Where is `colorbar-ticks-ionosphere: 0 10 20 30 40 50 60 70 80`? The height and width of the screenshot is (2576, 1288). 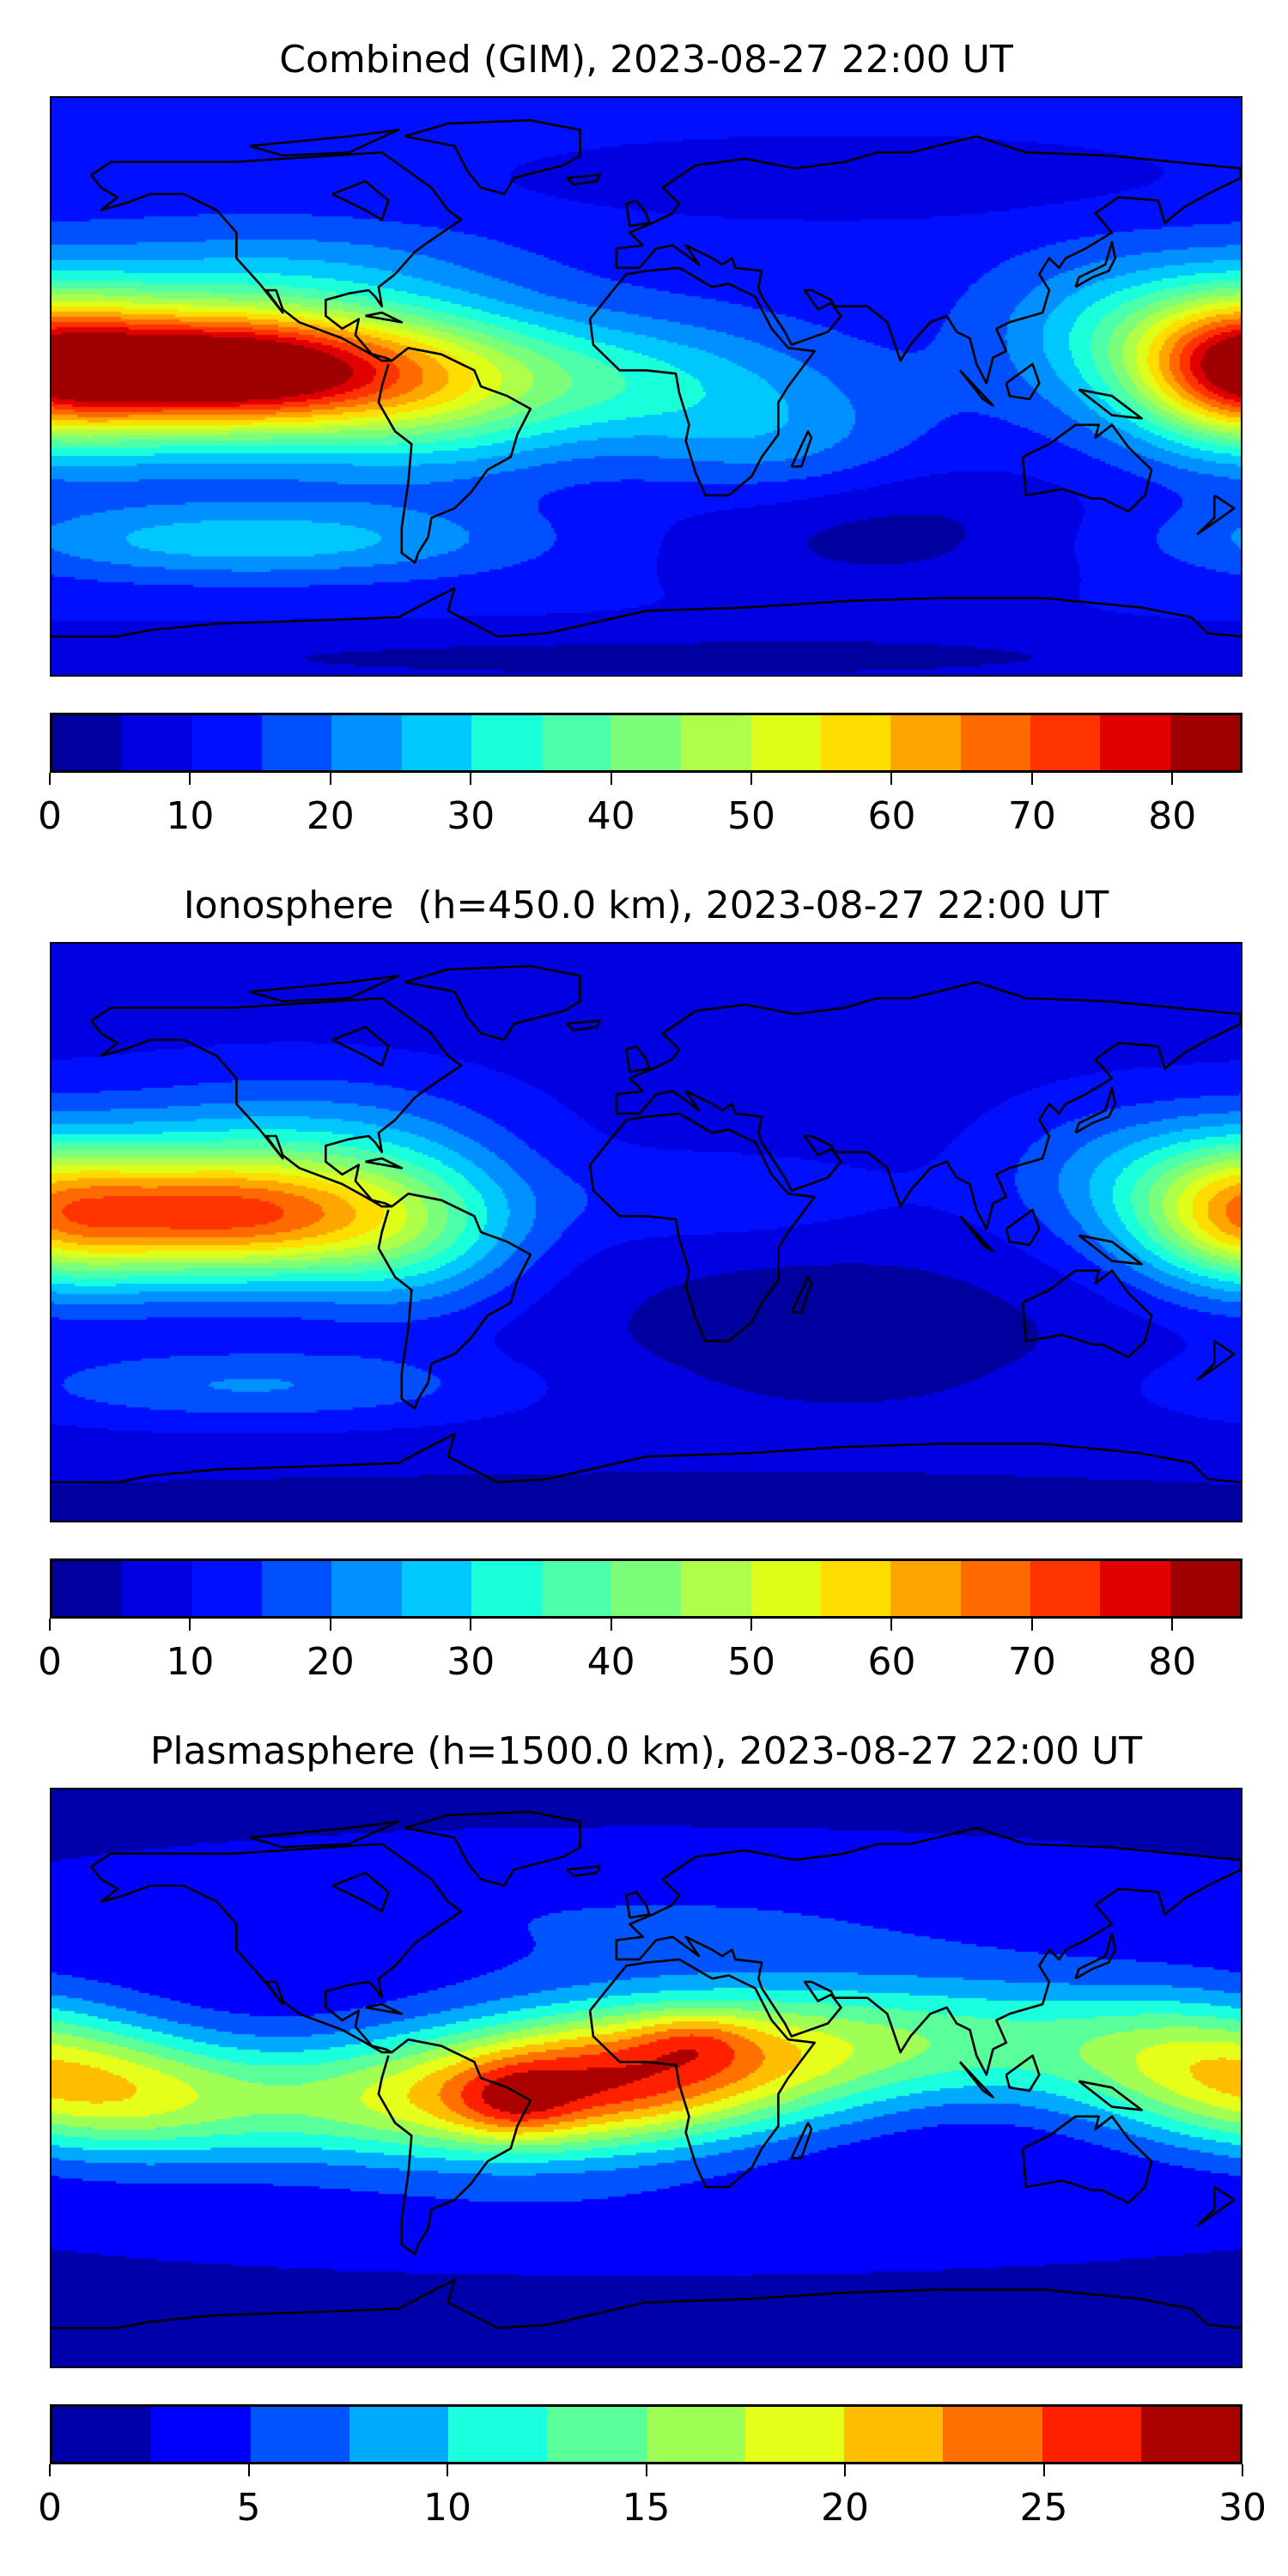
colorbar-ticks-ionosphere: 0 10 20 30 40 50 60 70 80 is located at coordinates (640, 1653).